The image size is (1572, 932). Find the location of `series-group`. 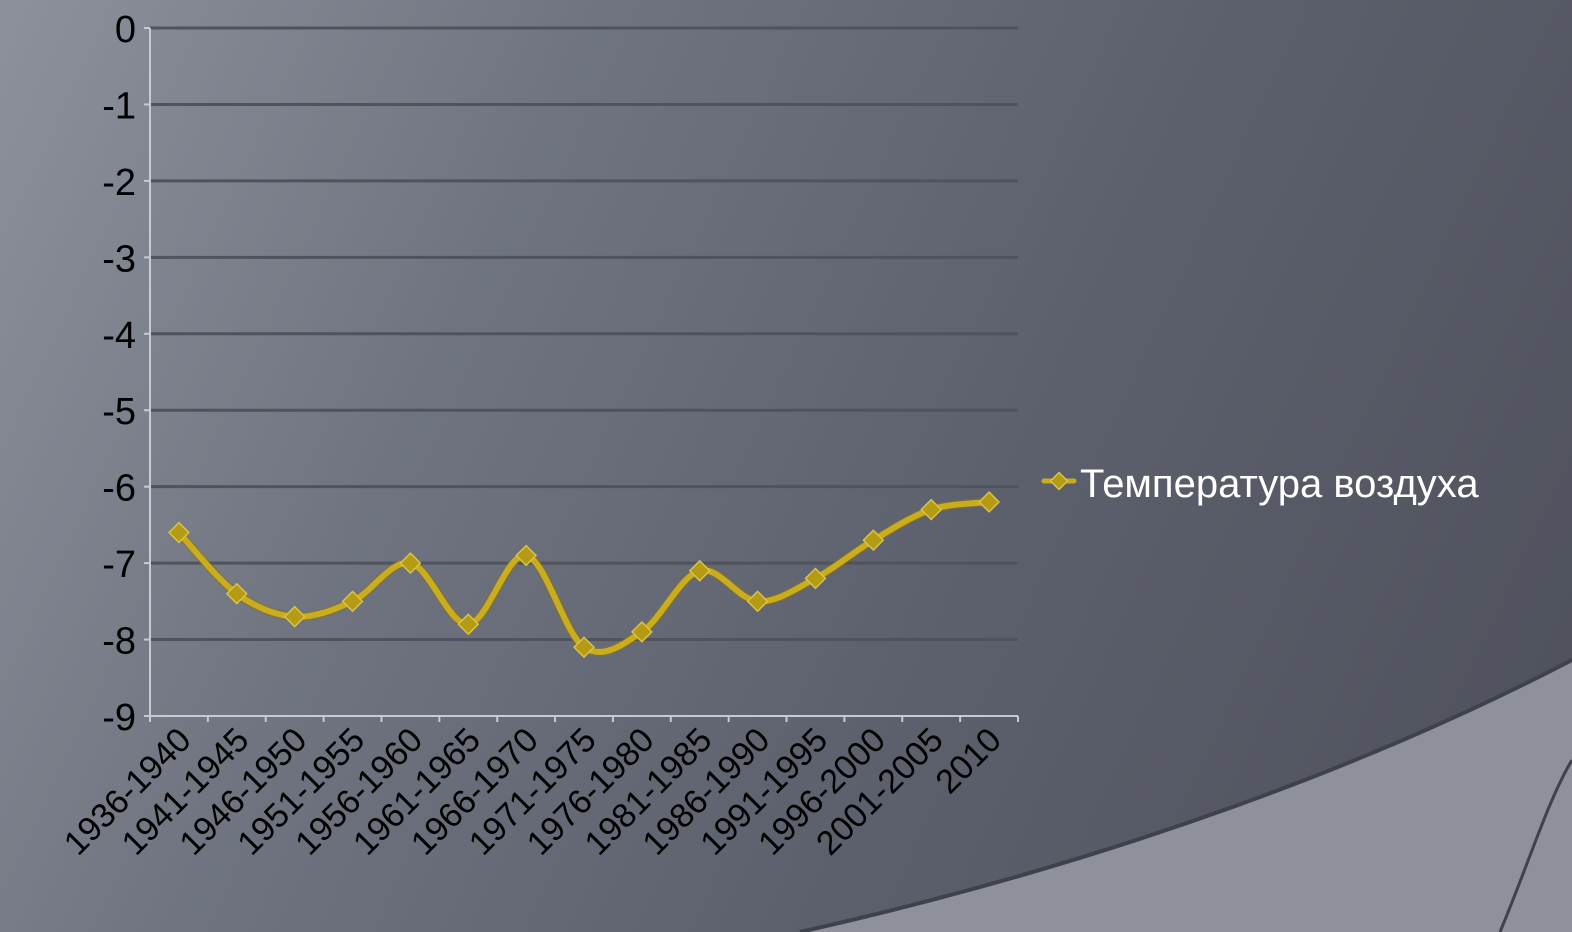

series-group is located at coordinates (584, 574).